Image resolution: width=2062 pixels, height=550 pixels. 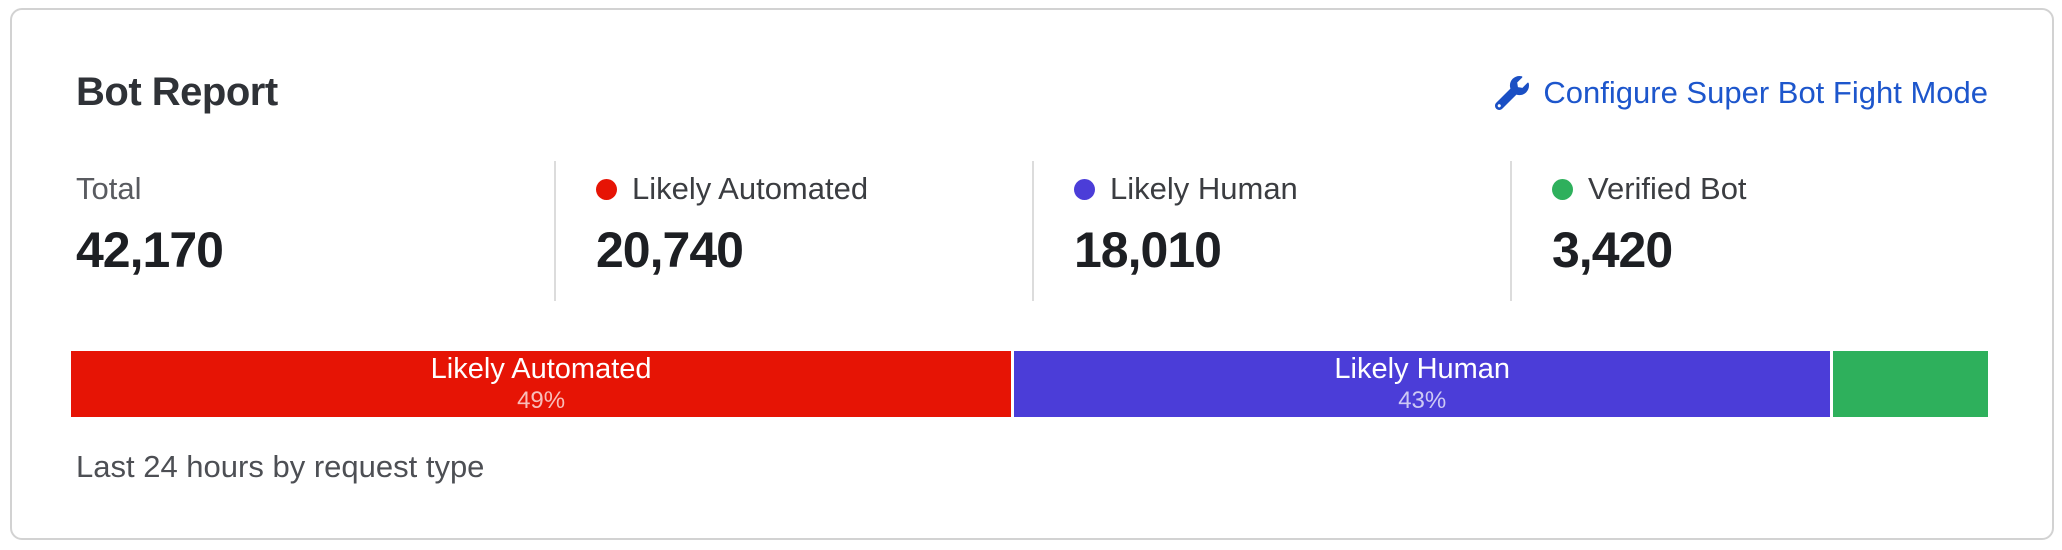 I want to click on likely-human-dot-icon, so click(x=1084, y=189).